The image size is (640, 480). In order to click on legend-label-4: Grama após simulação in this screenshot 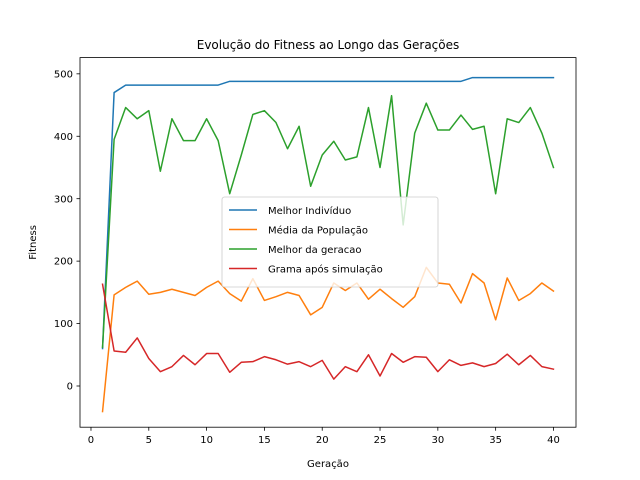, I will do `click(325, 269)`.